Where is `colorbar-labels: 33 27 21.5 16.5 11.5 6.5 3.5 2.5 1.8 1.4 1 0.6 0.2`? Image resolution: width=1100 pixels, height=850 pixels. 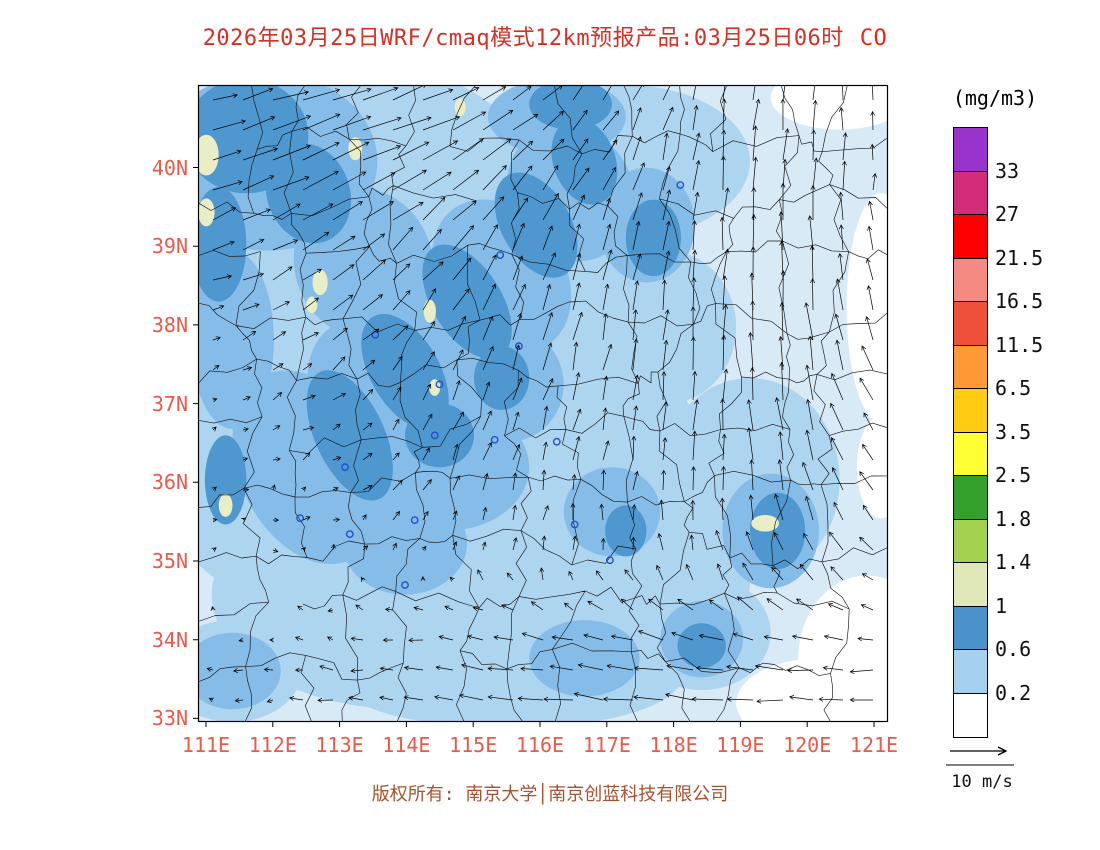
colorbar-labels: 33 27 21.5 16.5 11.5 6.5 3.5 2.5 1.8 1.4 1 0.6 0.2 is located at coordinates (1035, 431).